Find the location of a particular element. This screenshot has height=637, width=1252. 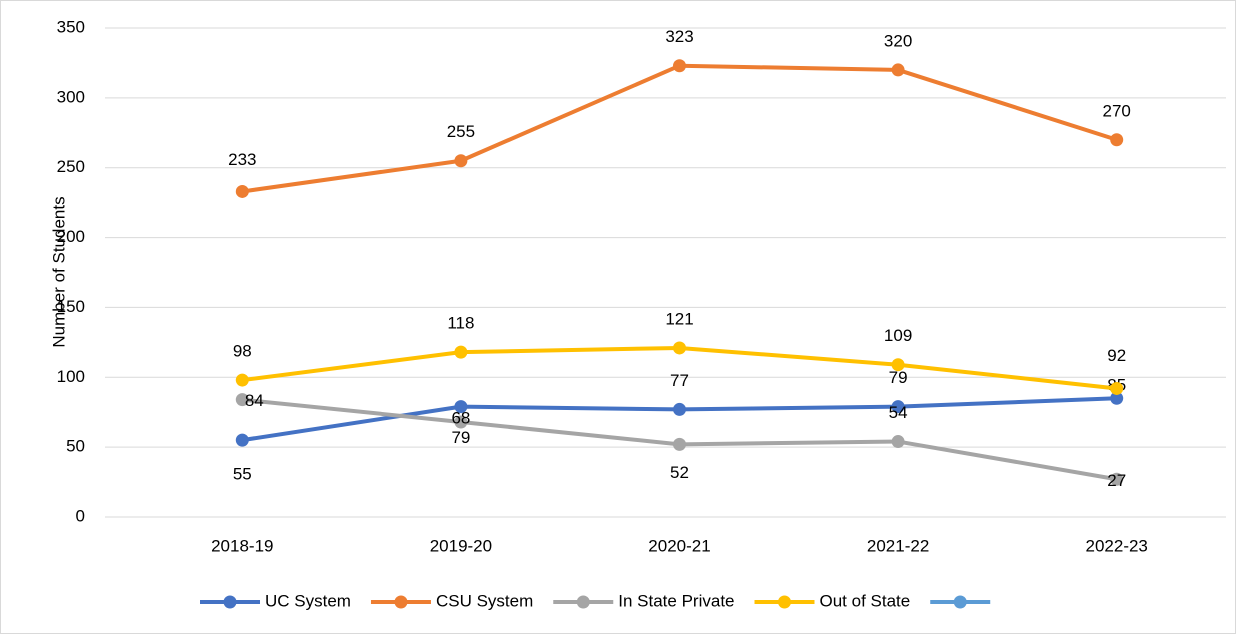

y-axis-title: Number of Students is located at coordinates (58, 271).